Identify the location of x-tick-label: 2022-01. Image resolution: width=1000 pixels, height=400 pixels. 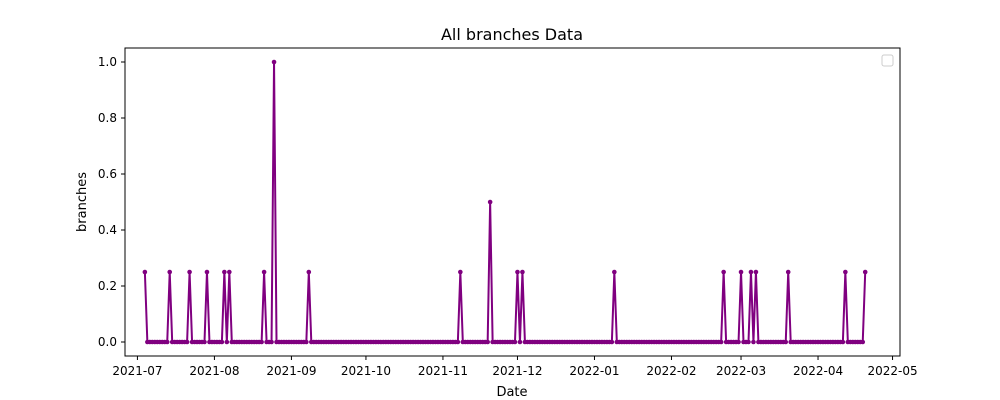
(594, 371).